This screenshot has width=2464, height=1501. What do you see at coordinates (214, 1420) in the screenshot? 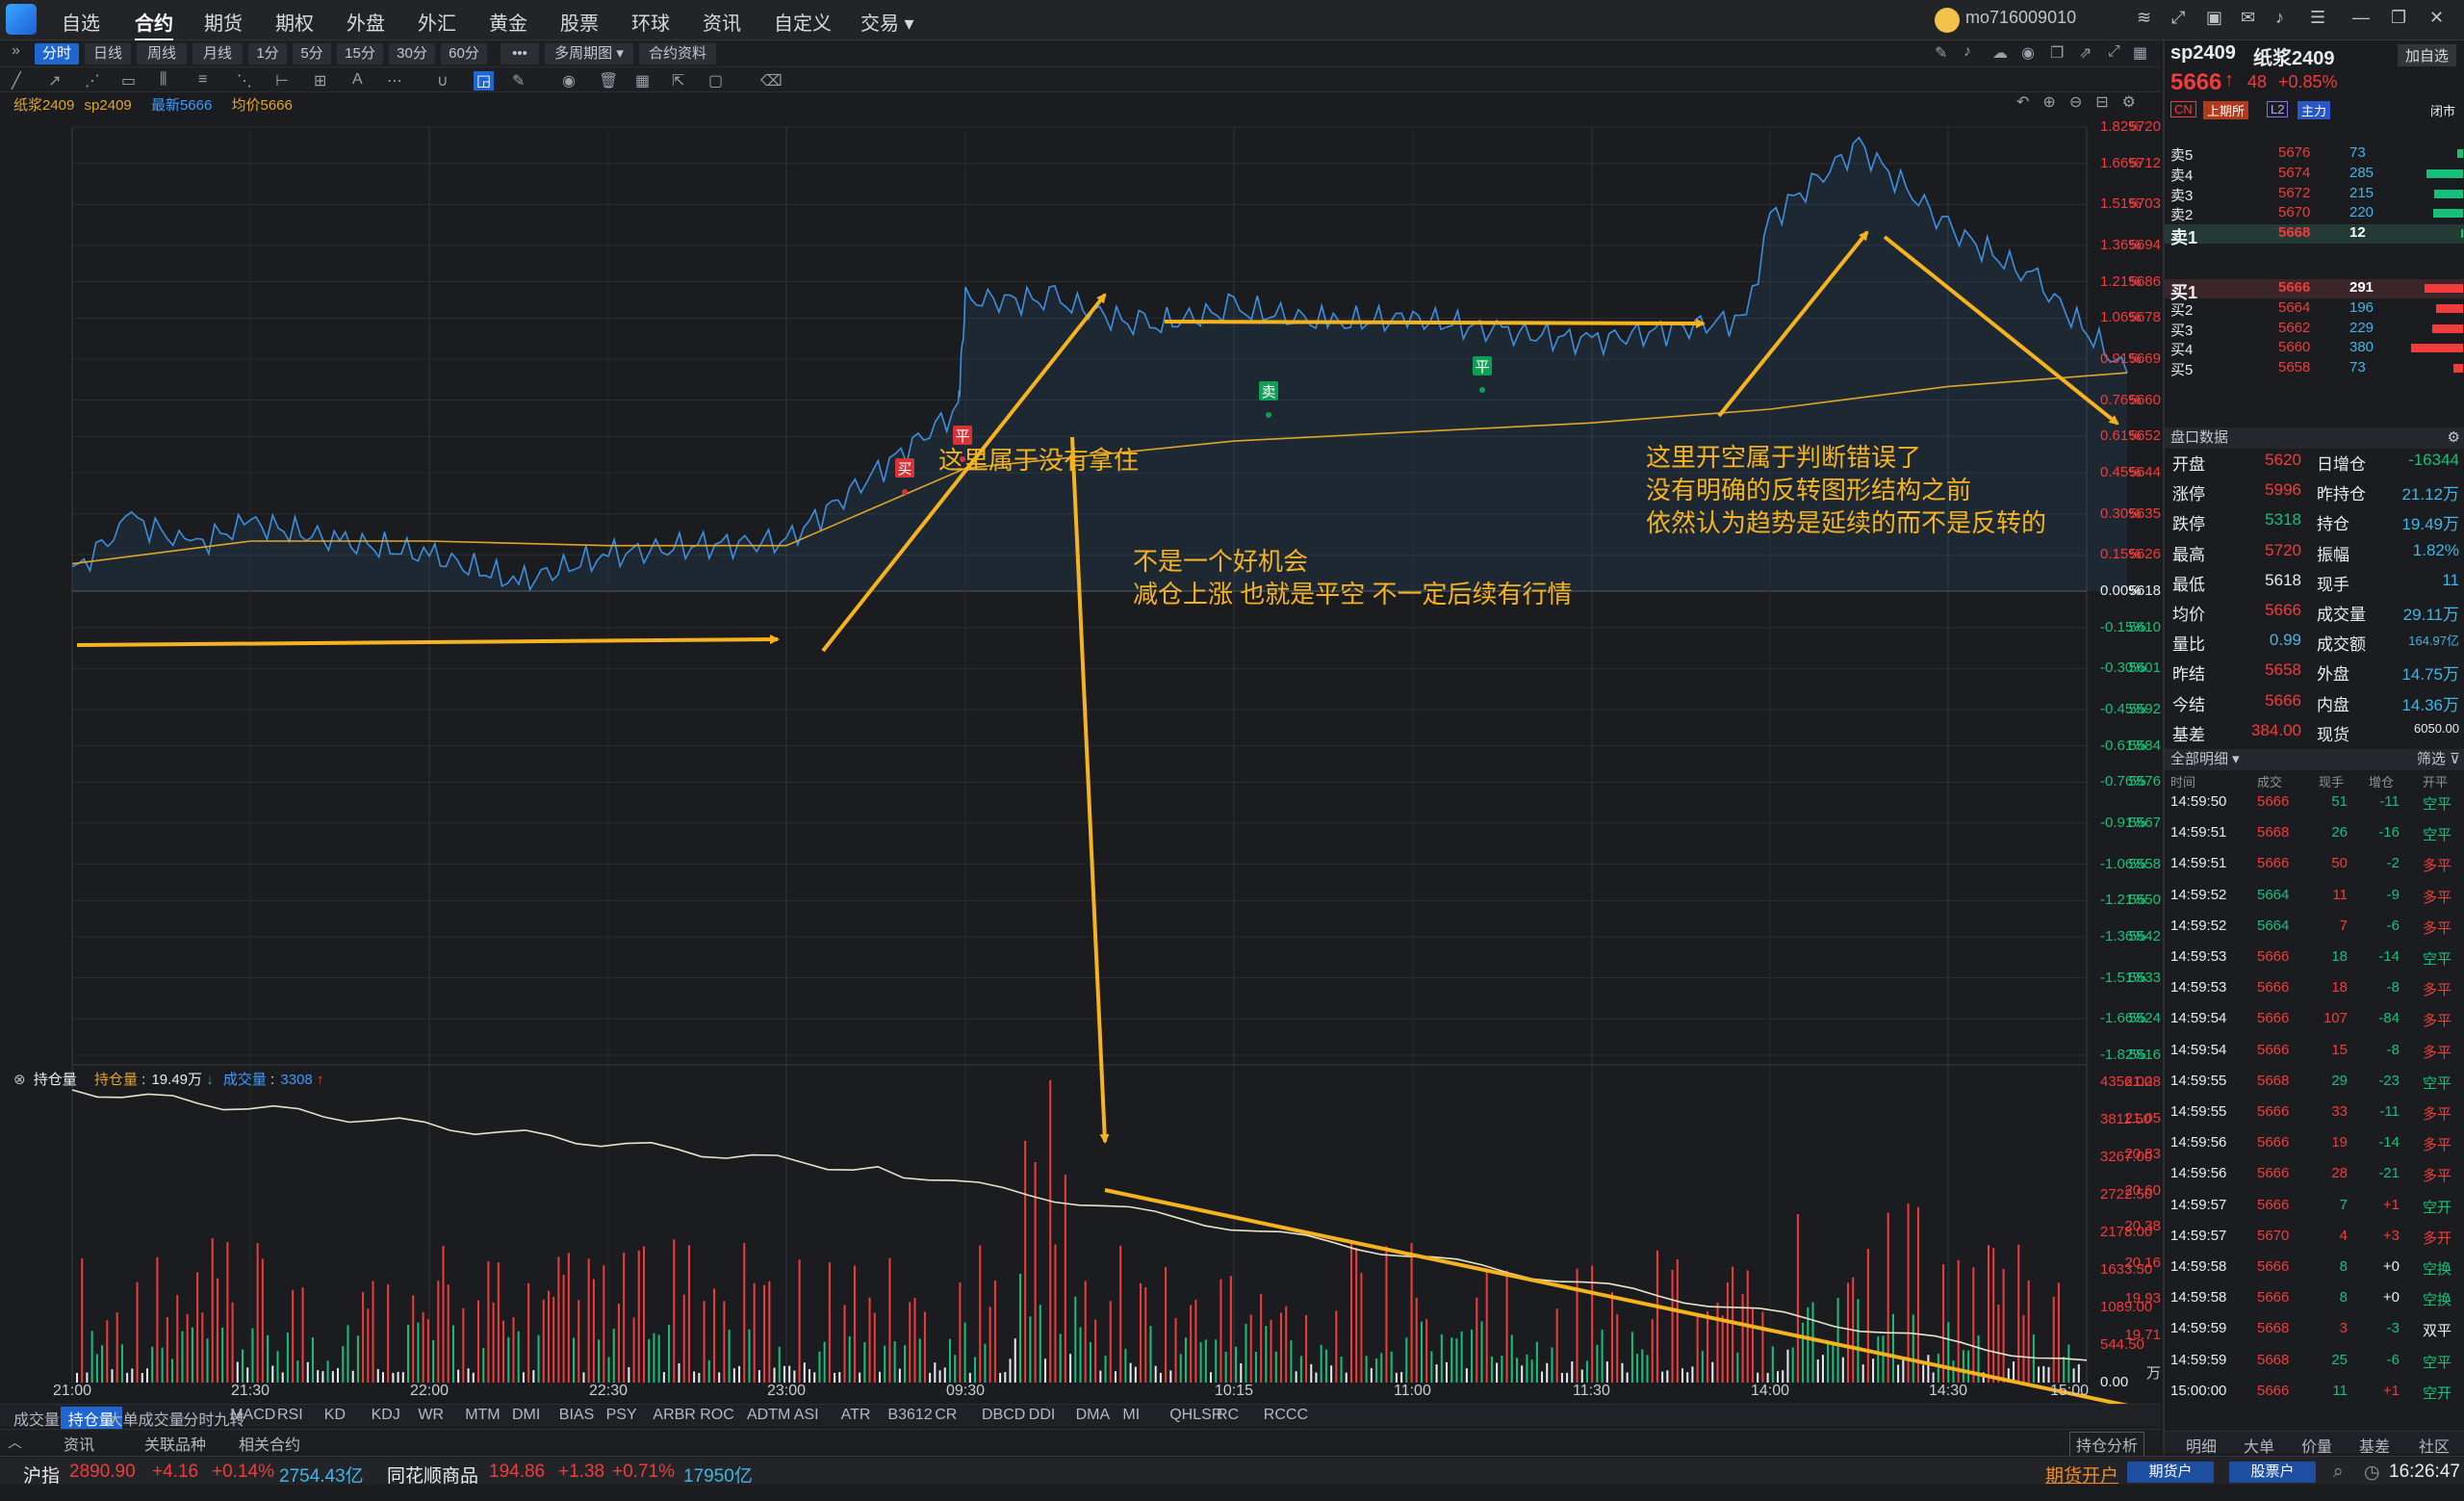
I see `indicator-tab-3: 分时九转` at bounding box center [214, 1420].